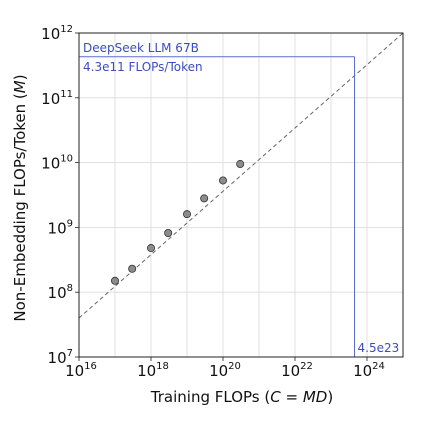  I want to click on highlight-model-label: DeepSeek LLM 67B, so click(141, 48).